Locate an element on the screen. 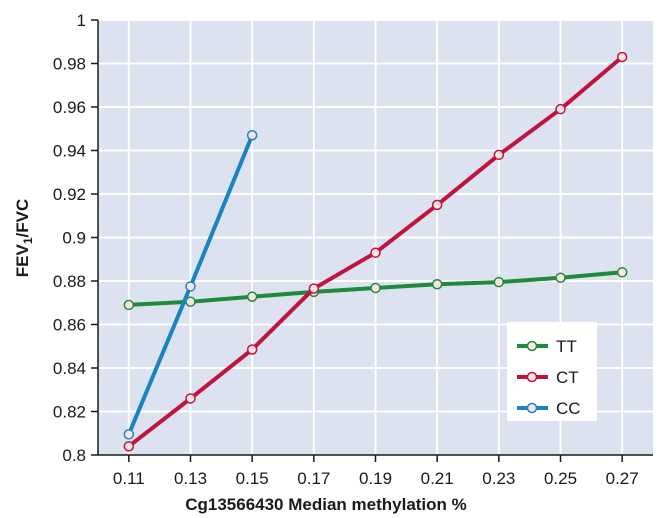 This screenshot has height=518, width=664. y-tick-label: 0.8 is located at coordinates (74, 455).